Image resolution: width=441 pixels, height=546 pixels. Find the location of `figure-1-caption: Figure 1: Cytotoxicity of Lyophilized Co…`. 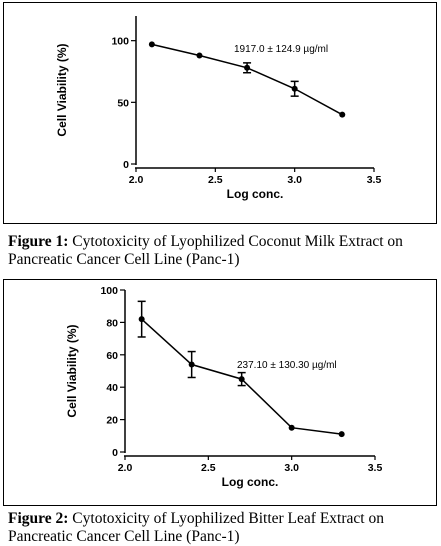

figure-1-caption: Figure 1: Cytotoxicity of Lyophilized Co… is located at coordinates (223, 251).